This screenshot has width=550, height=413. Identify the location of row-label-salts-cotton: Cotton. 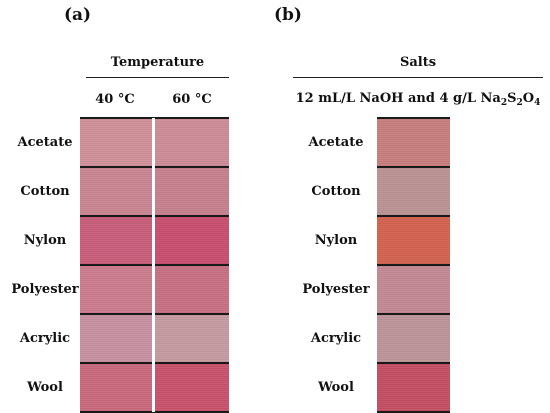
(336, 191).